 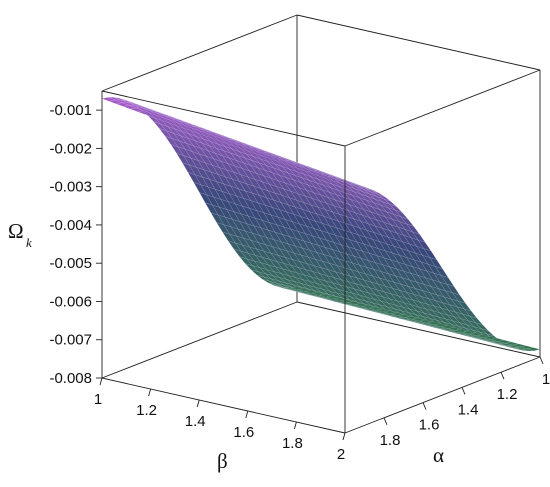 What do you see at coordinates (429, 425) in the screenshot?
I see `alpha-tick-label: 1.6` at bounding box center [429, 425].